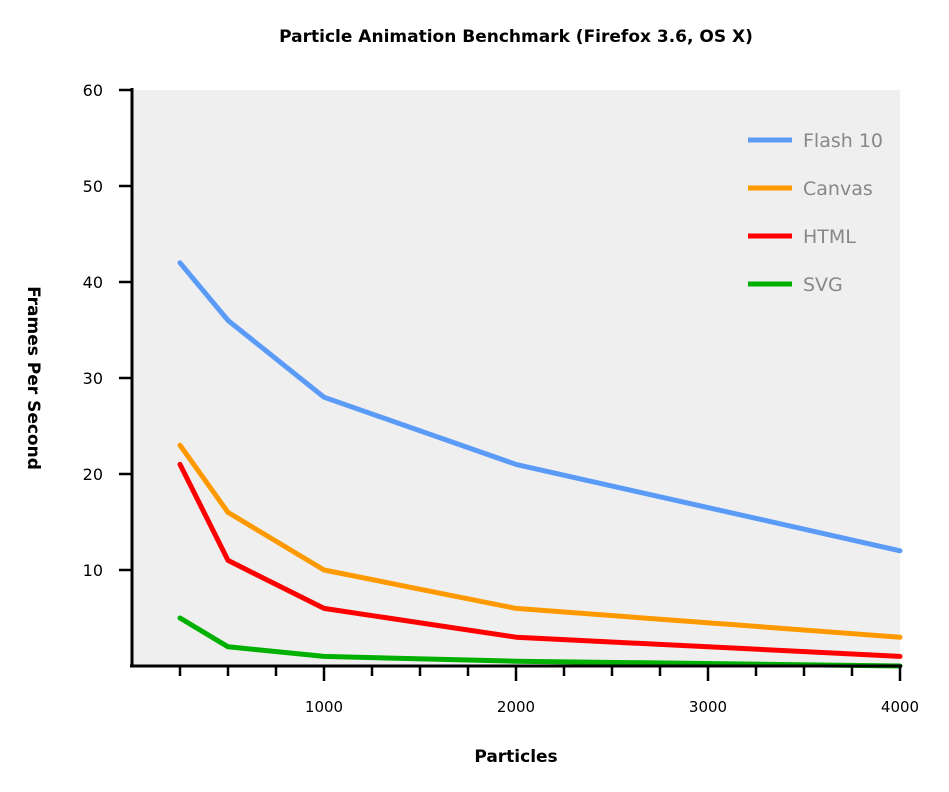 The image size is (949, 792). I want to click on legend-label: Canvas, so click(838, 189).